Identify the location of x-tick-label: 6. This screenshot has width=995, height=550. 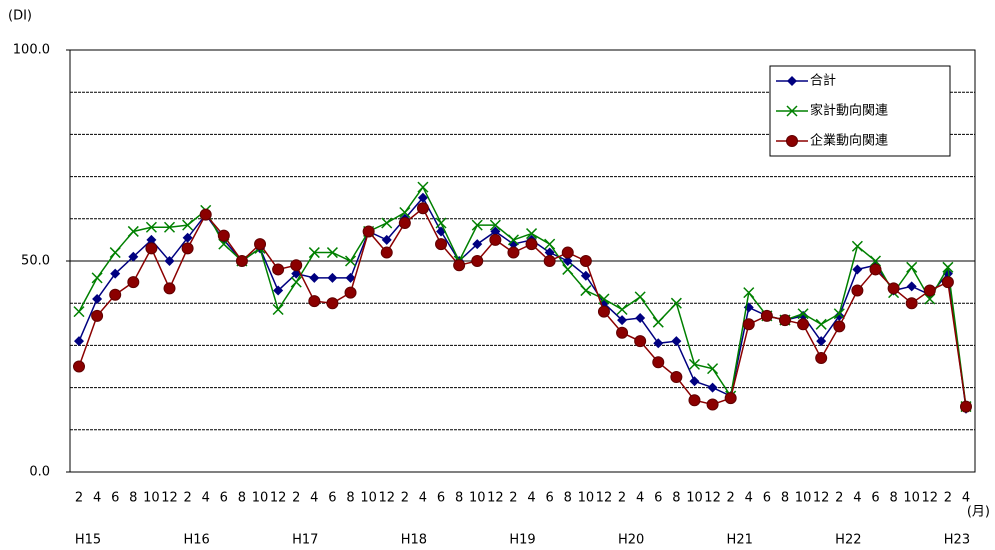
(224, 498).